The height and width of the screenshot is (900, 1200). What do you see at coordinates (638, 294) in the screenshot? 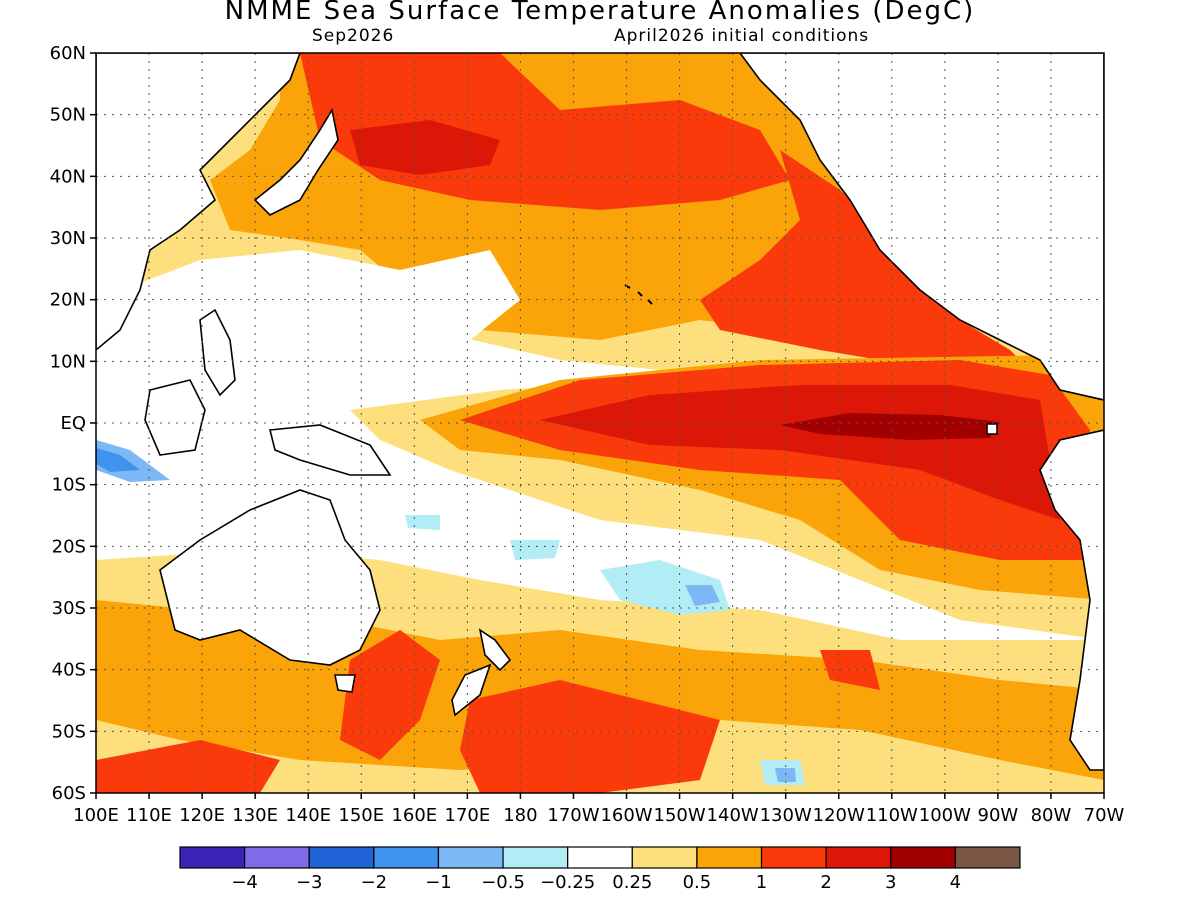
I see `hawaii-islands` at bounding box center [638, 294].